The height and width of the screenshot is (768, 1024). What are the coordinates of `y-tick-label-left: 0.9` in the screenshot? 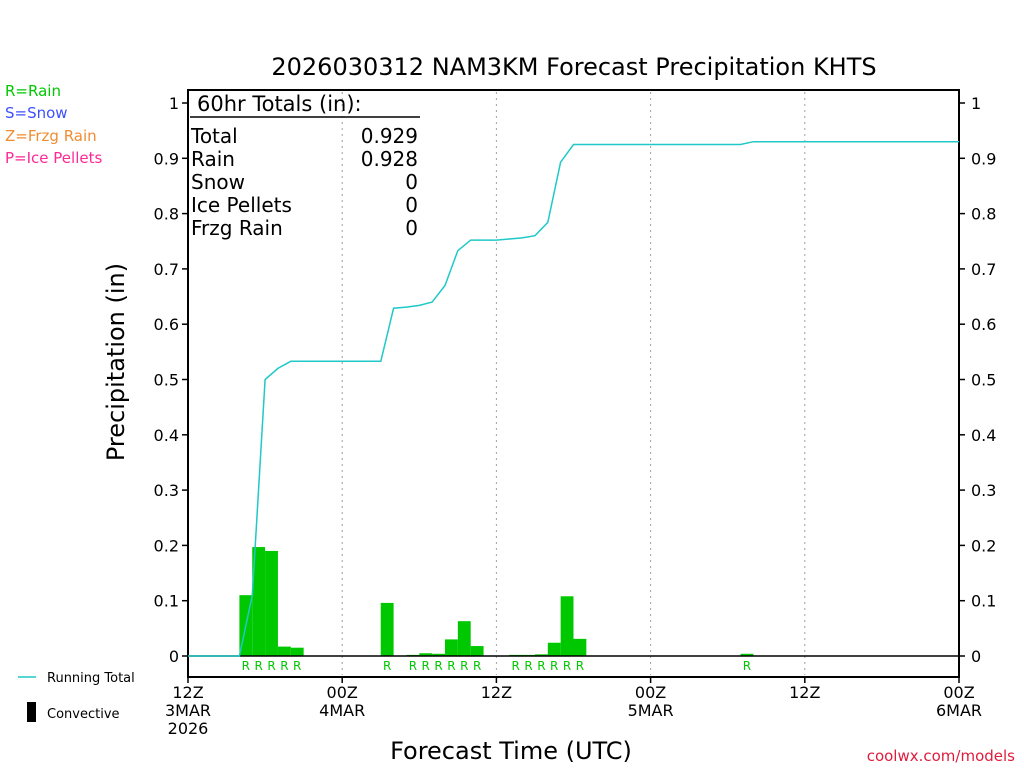 It's located at (166, 158).